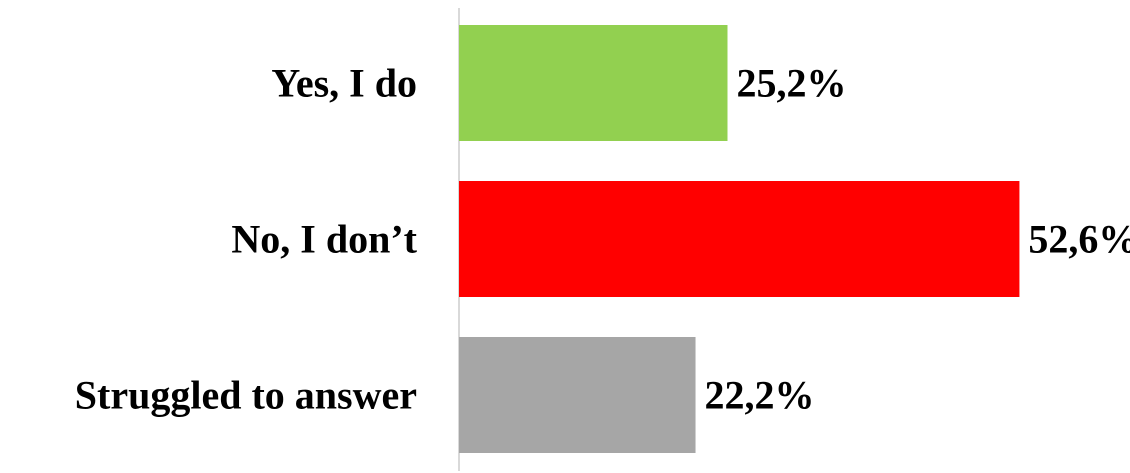  I want to click on category-label: Yes, I do, so click(344, 83).